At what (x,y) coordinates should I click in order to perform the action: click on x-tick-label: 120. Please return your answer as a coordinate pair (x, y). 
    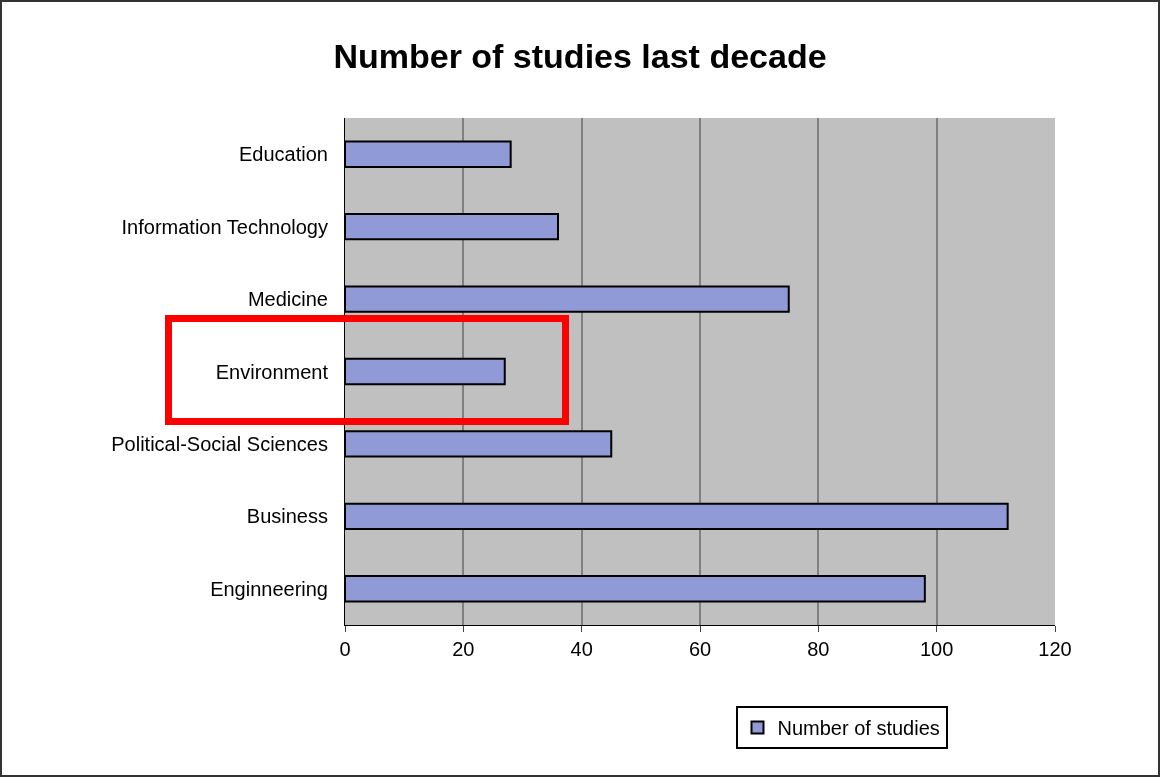
    Looking at the image, I should click on (1055, 649).